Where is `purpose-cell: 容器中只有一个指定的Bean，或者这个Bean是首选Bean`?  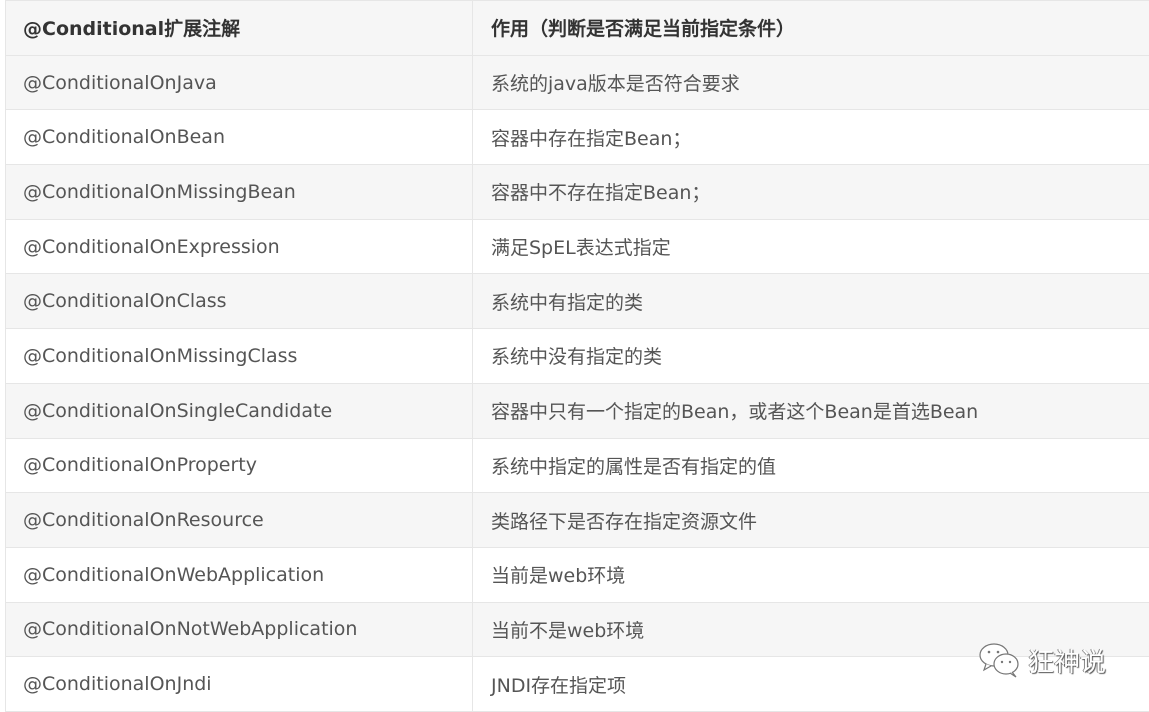
purpose-cell: 容器中只有一个指定的Bean，或者这个Bean是首选Bean is located at coordinates (810, 410).